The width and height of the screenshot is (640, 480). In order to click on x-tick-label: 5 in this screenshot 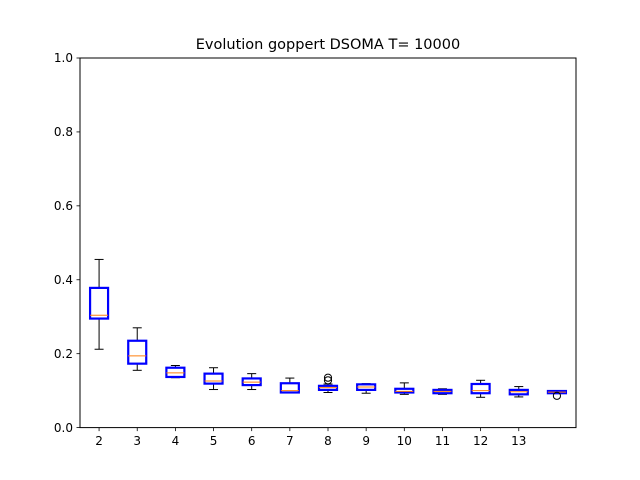, I will do `click(214, 441)`.